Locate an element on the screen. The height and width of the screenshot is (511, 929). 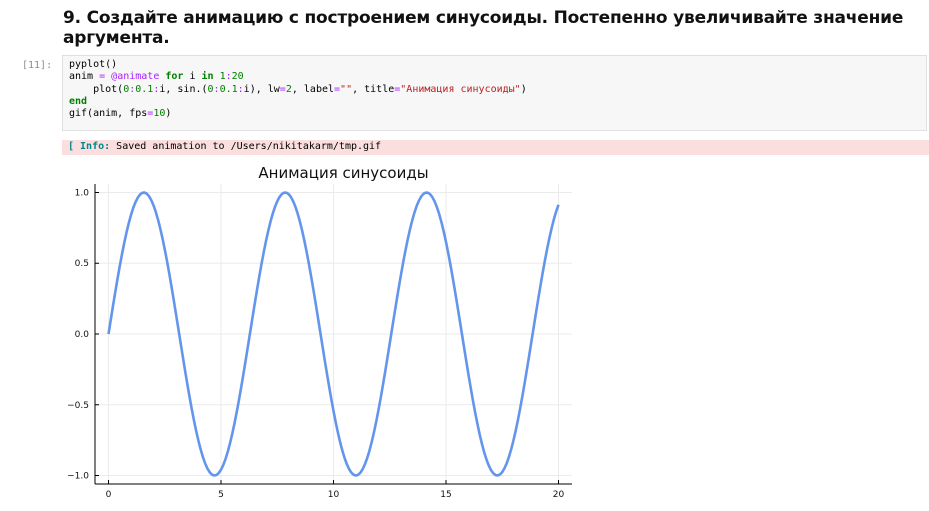
code-token: end is located at coordinates (78, 101).